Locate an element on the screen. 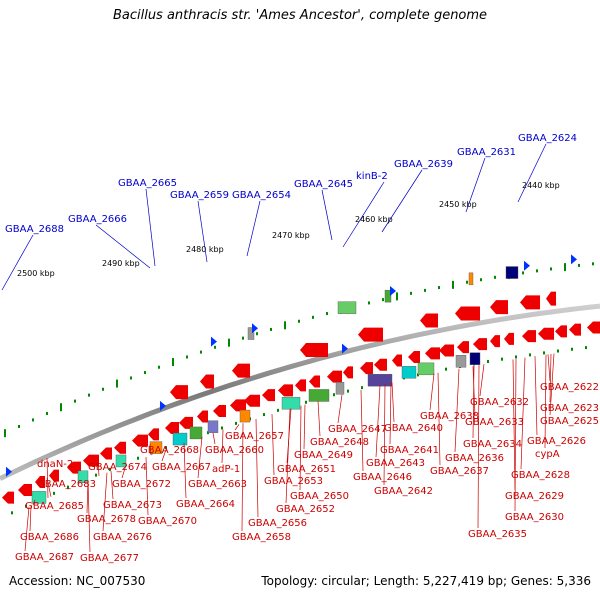  reverse-gene-label: GBAA_2640 is located at coordinates (413, 428).